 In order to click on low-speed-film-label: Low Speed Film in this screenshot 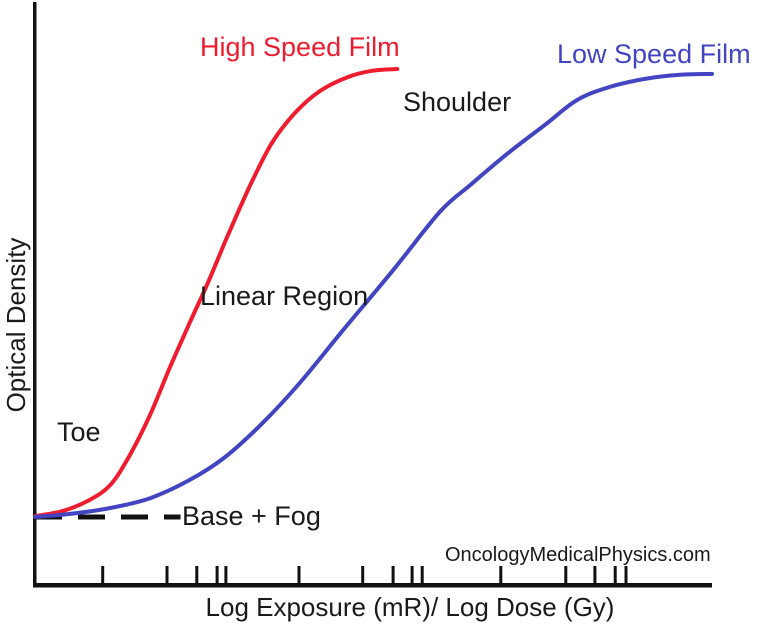, I will do `click(654, 54)`.